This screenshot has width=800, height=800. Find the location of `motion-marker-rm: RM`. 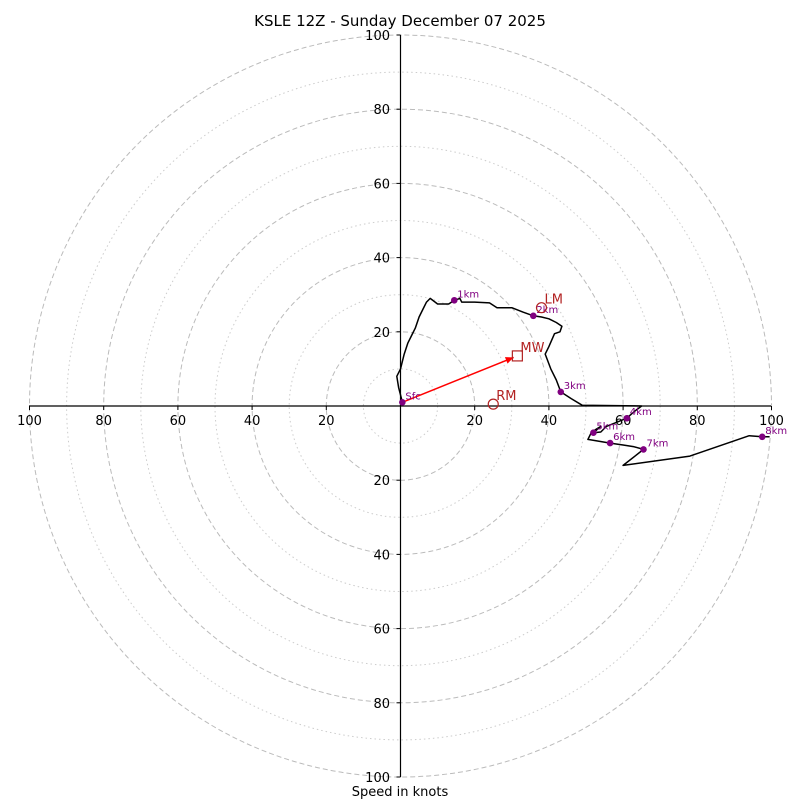

motion-marker-rm: RM is located at coordinates (502, 399).